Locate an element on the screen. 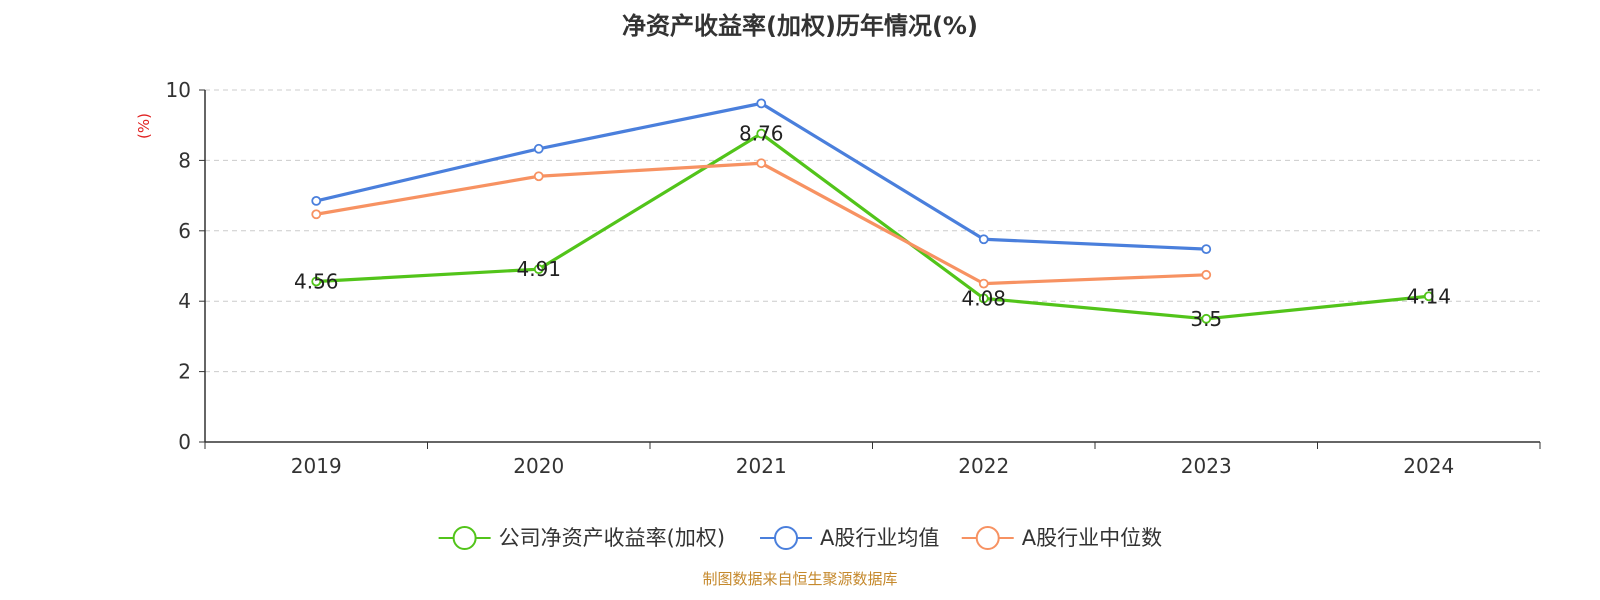 This screenshot has height=600, width=1600. x-tick-label: 2020 is located at coordinates (538, 466).